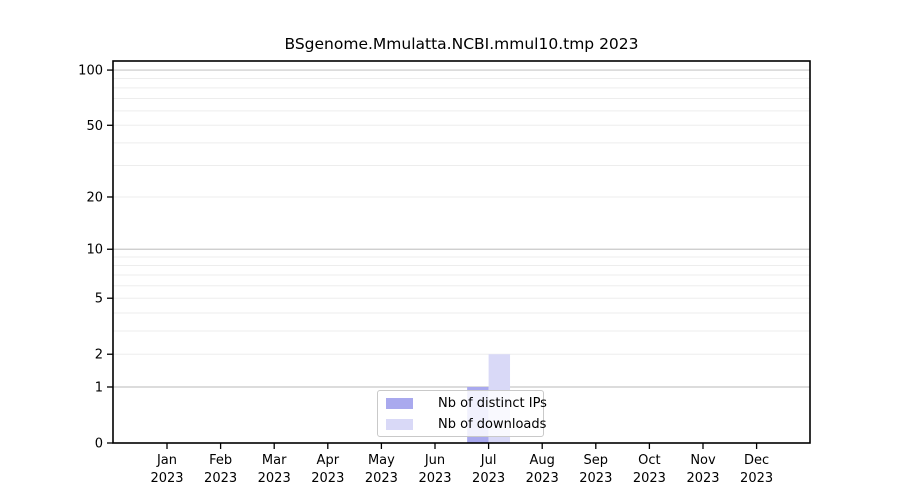 Image resolution: width=900 pixels, height=500 pixels. What do you see at coordinates (220, 460) in the screenshot?
I see `x-tick-label-month: Feb` at bounding box center [220, 460].